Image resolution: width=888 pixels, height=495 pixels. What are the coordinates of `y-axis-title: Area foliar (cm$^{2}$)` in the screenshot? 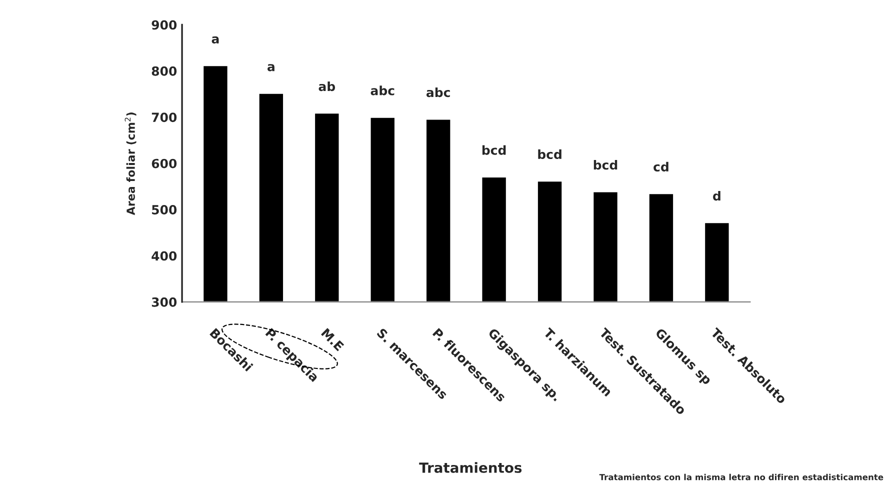 It's located at (130, 164).